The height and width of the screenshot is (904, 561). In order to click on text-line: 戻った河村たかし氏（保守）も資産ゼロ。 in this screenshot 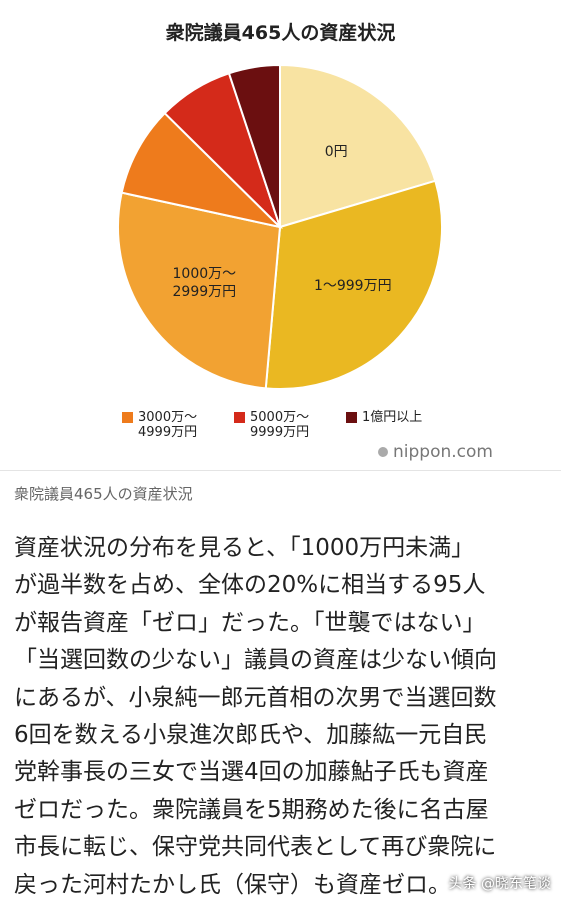, I will do `click(232, 884)`.